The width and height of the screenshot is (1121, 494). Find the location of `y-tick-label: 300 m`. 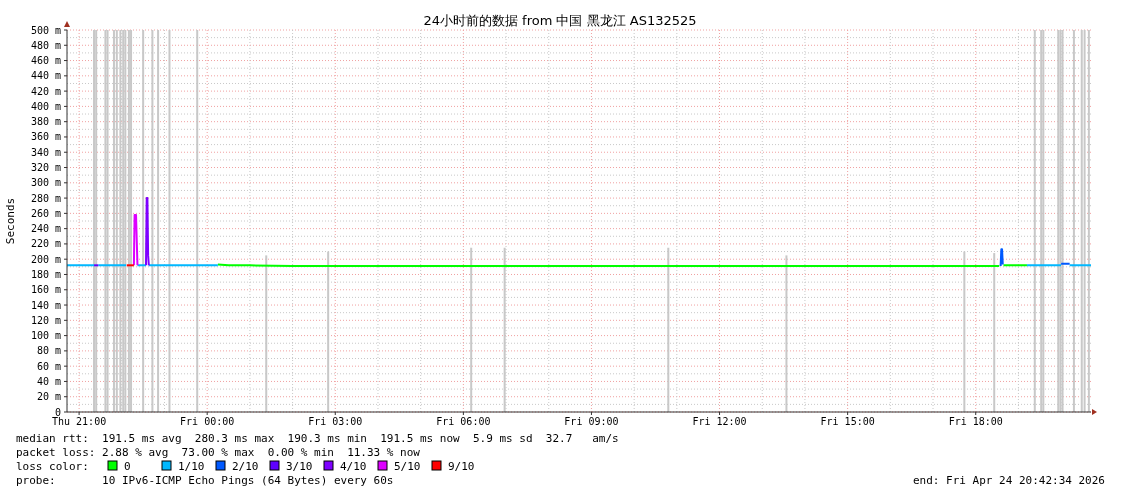

y-tick-label: 300 m is located at coordinates (45, 183).